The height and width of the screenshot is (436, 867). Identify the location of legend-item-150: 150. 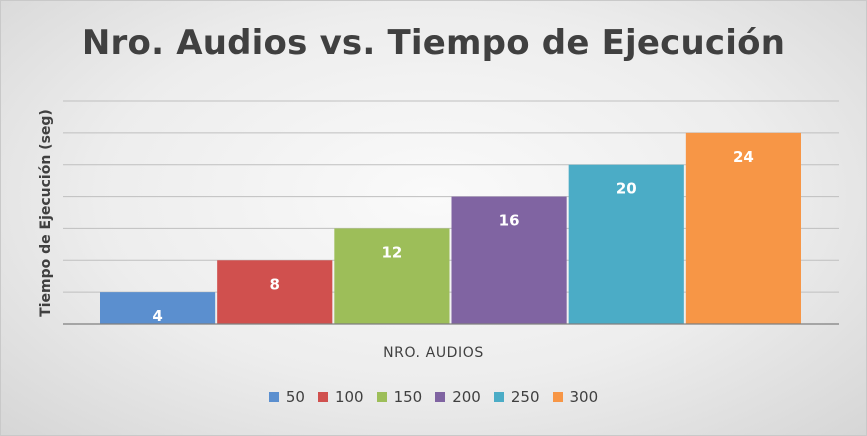
(399, 397).